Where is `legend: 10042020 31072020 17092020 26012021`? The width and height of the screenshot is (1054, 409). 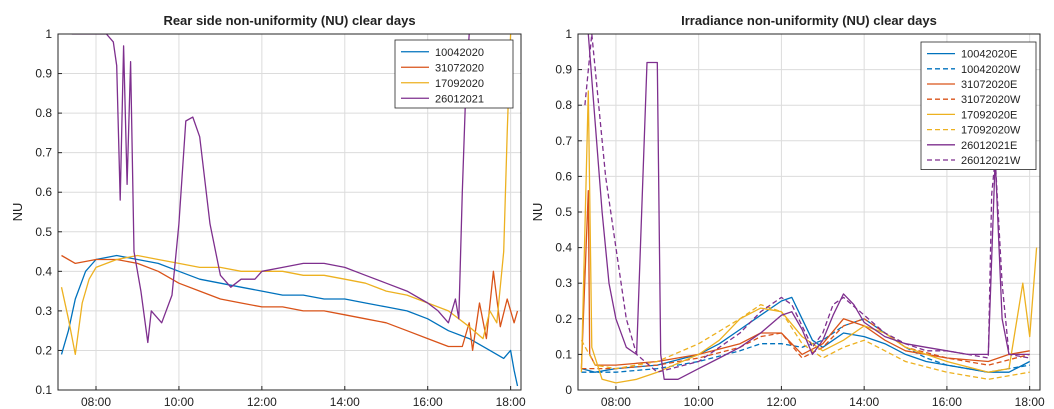
legend: 10042020 31072020 17092020 26012021 is located at coordinates (454, 74).